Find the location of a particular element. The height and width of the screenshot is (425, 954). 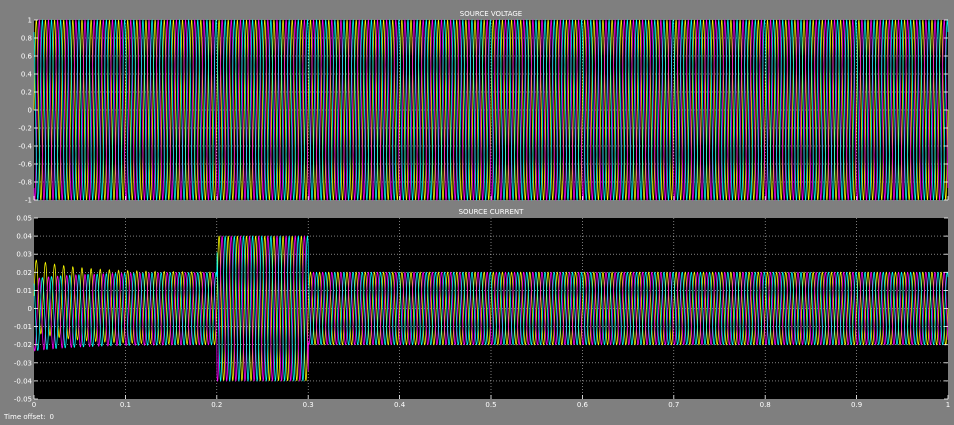

current-x-tick-label: 0.9 is located at coordinates (856, 405).